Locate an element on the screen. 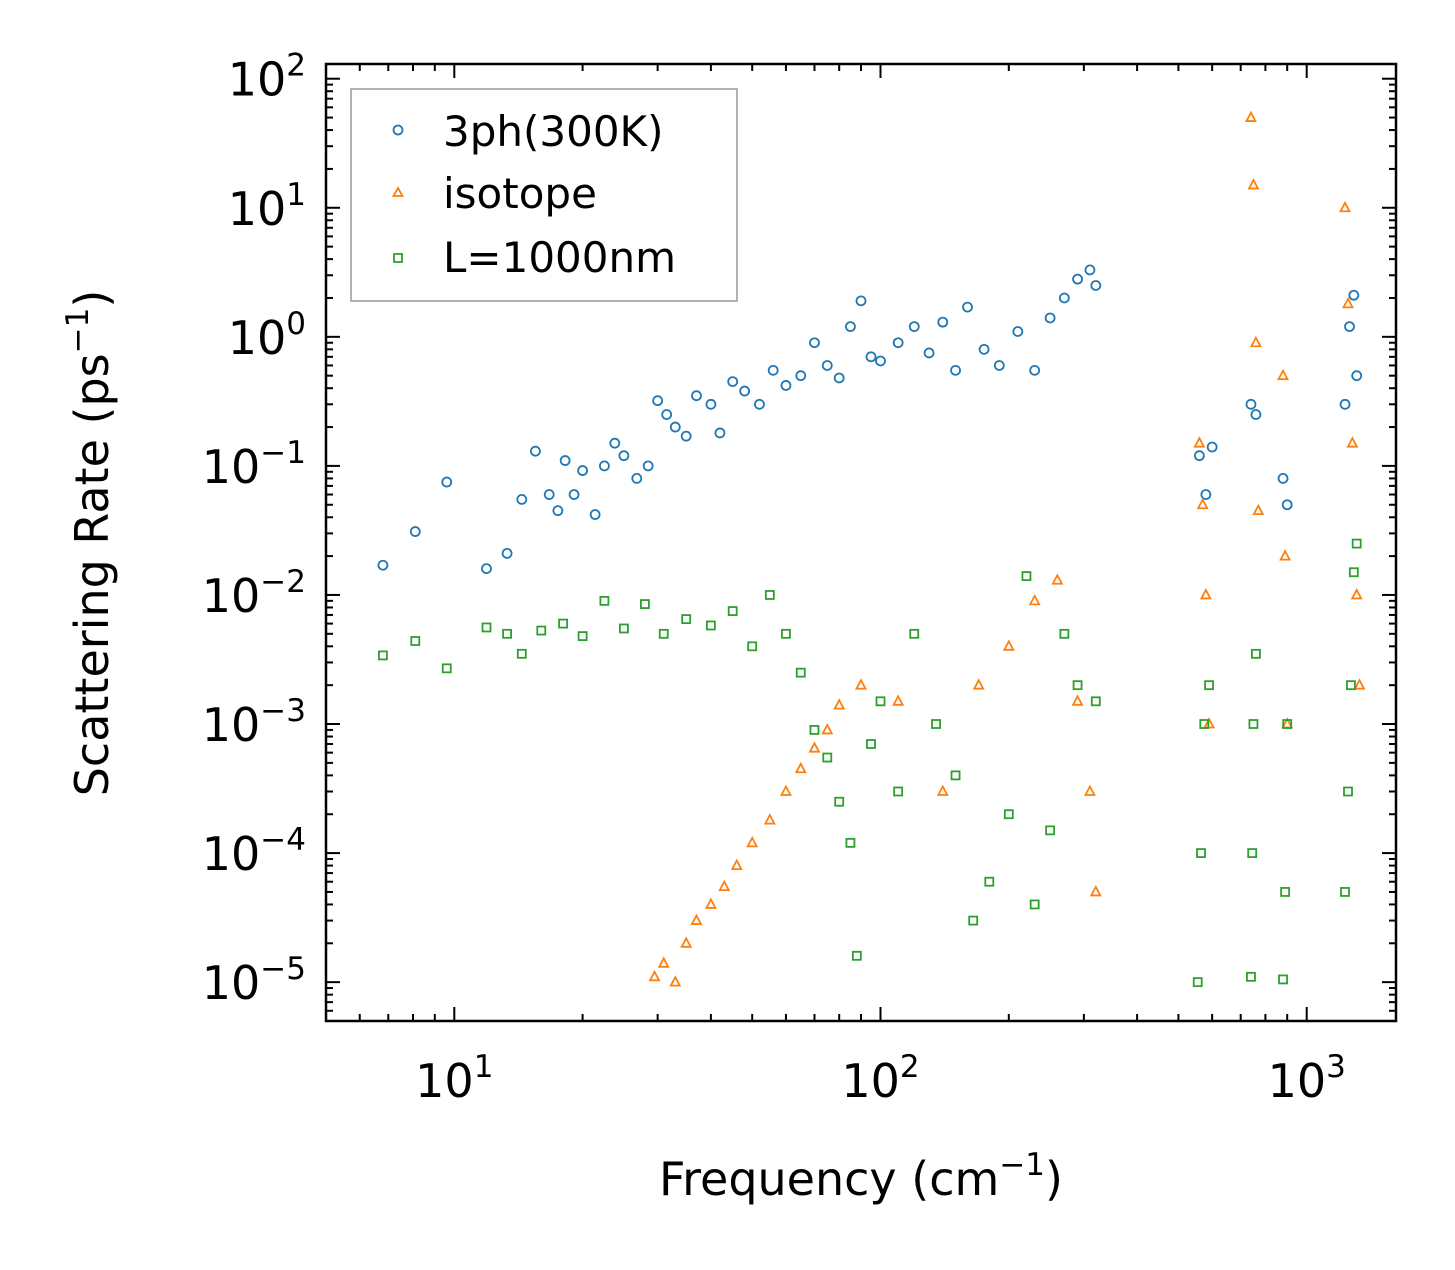 Image resolution: width=1455 pixels, height=1270 pixels. x-tick-label-1: 102 is located at coordinates (880, 1078).